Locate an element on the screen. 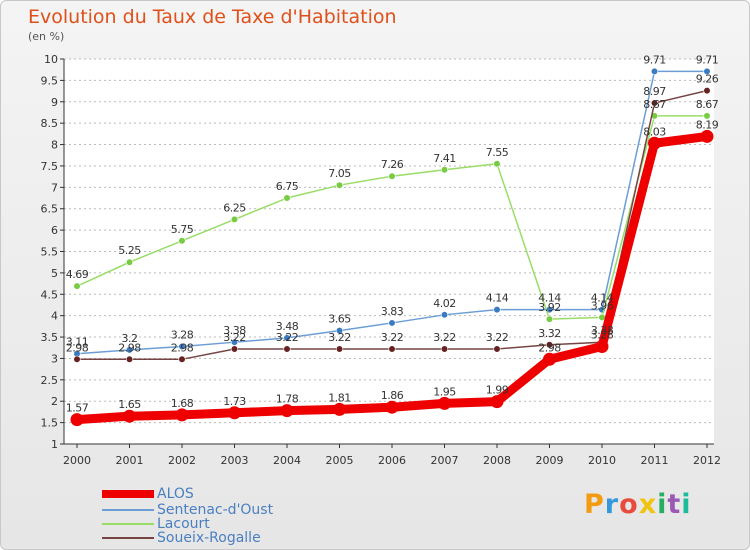 Image resolution: width=750 pixels, height=550 pixels. data-label-lacourt: 6.25 is located at coordinates (234, 207).